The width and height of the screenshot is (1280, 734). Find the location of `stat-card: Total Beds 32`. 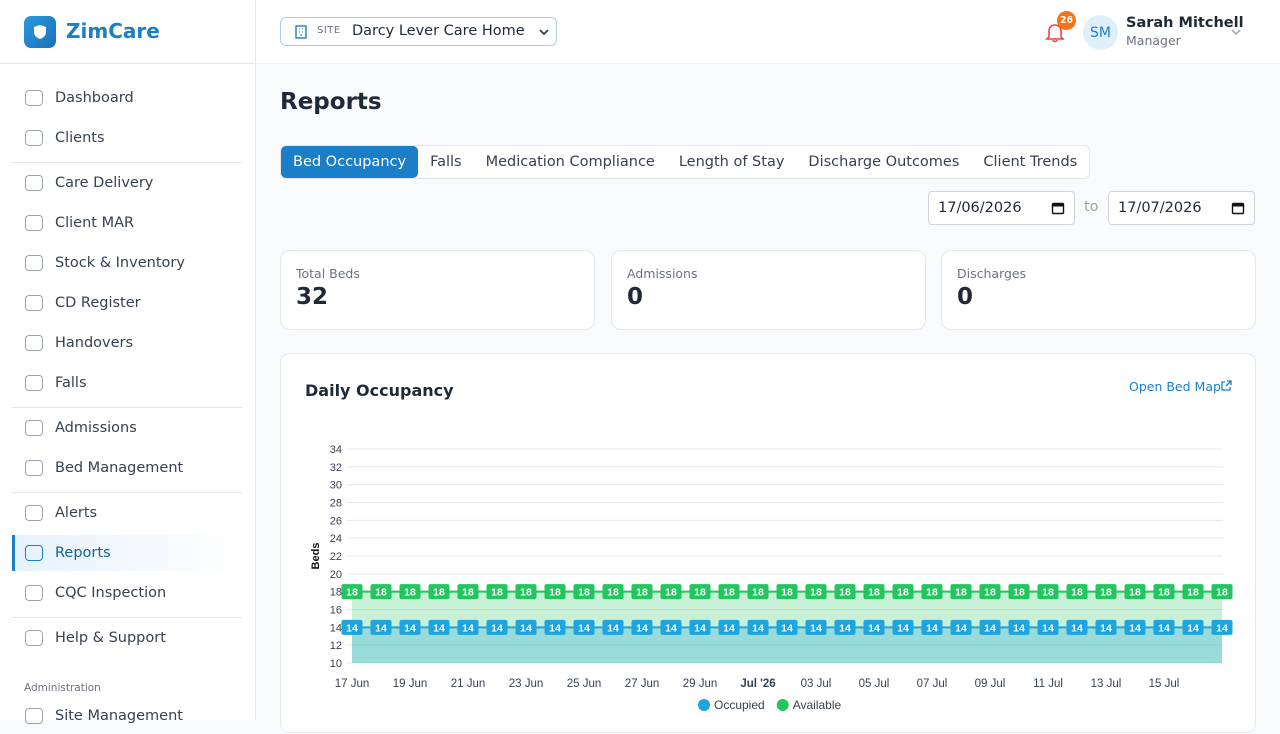

stat-card: Total Beds 32 is located at coordinates (437, 290).